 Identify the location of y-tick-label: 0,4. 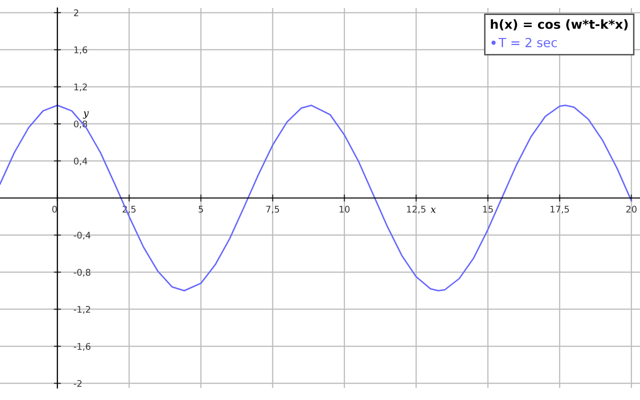
(81, 162).